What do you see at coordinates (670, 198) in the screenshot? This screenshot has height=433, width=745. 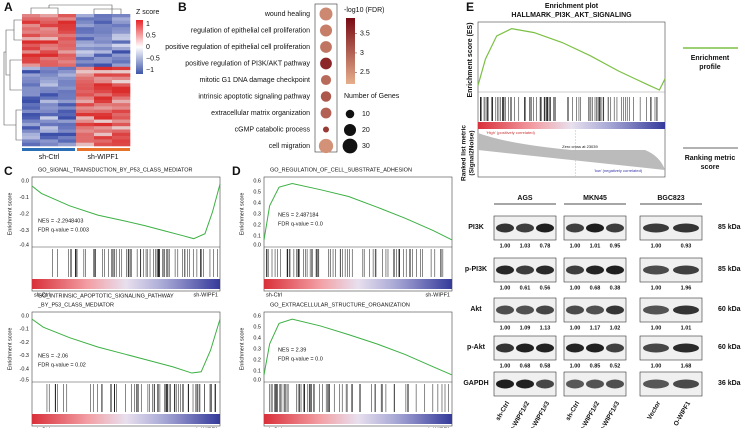 I see `group-label: BGC823` at bounding box center [670, 198].